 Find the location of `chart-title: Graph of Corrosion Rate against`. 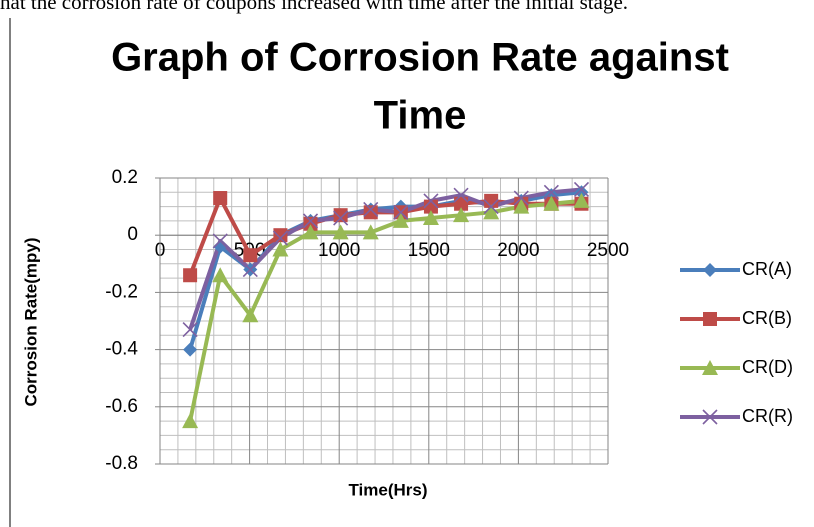

chart-title: Graph of Corrosion Rate against is located at coordinates (420, 58).